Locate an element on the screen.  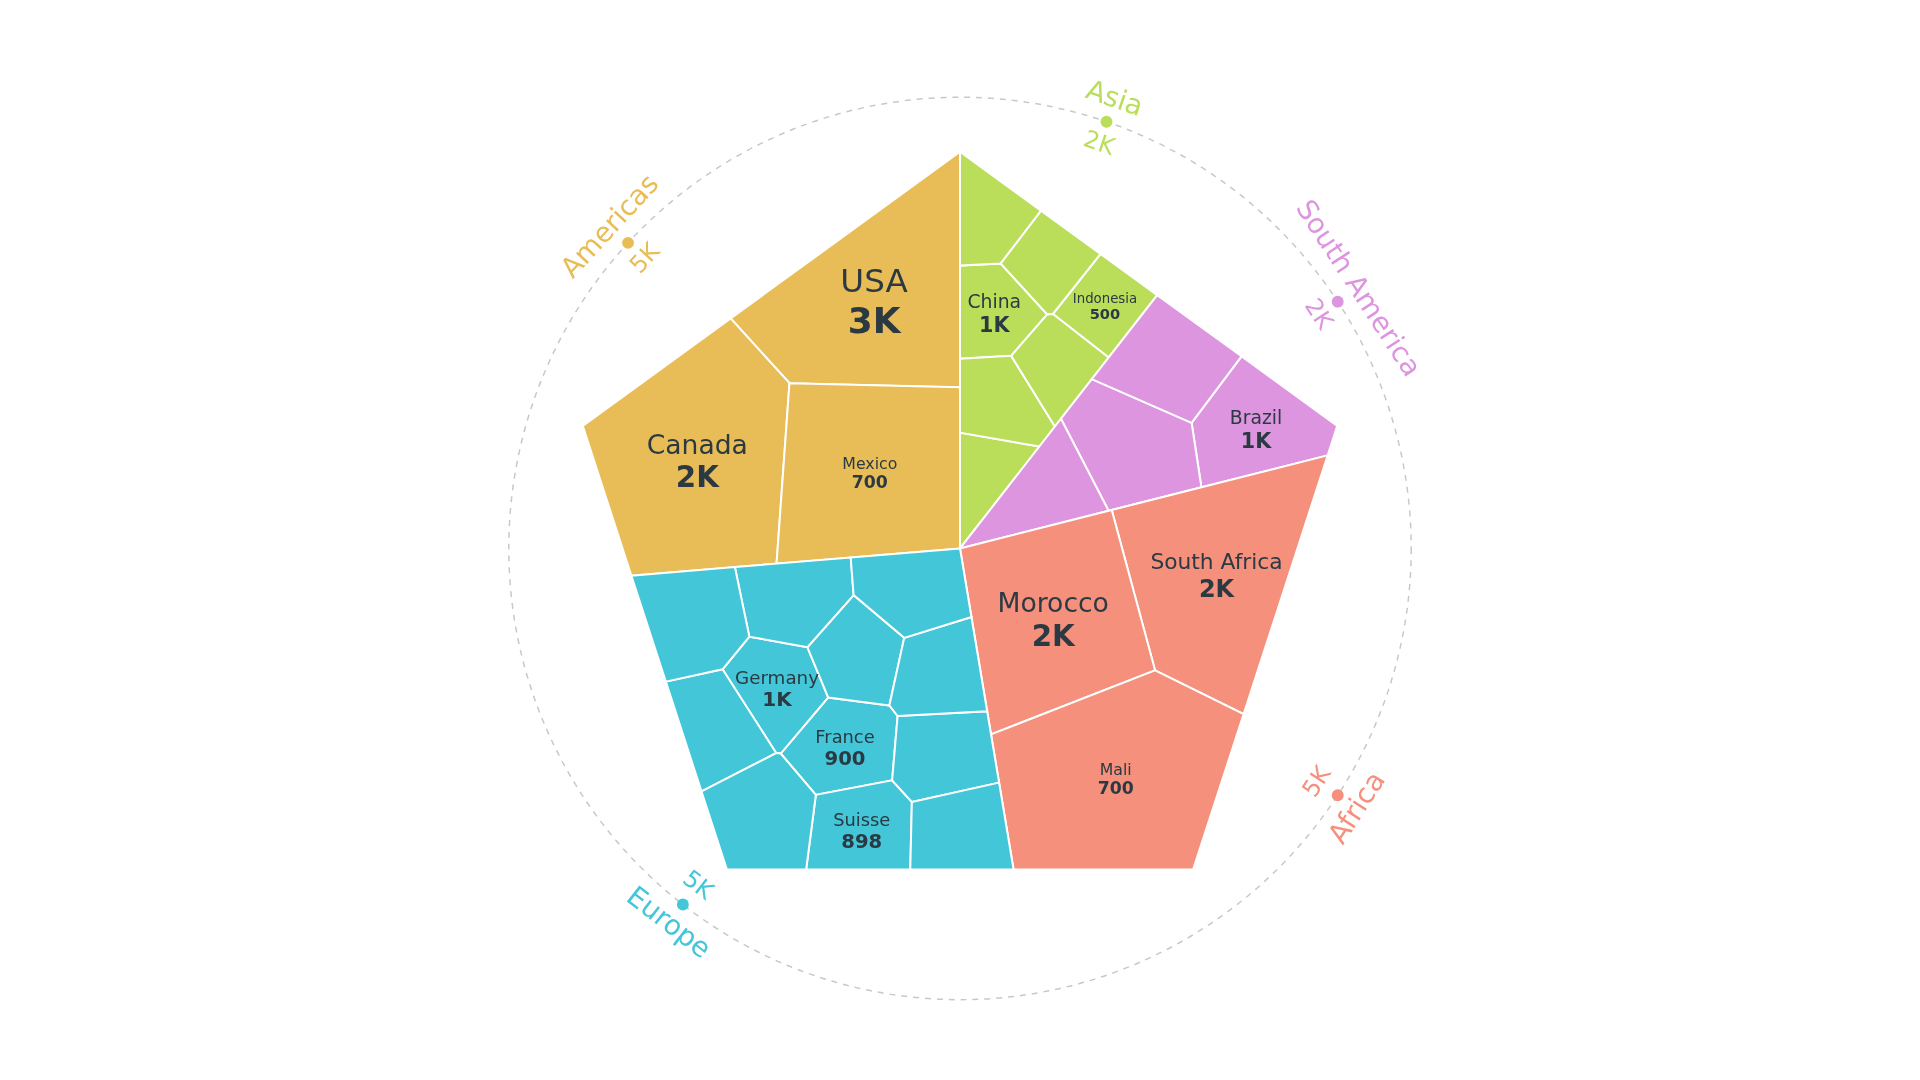
category-label: Mexico is located at coordinates (870, 463).